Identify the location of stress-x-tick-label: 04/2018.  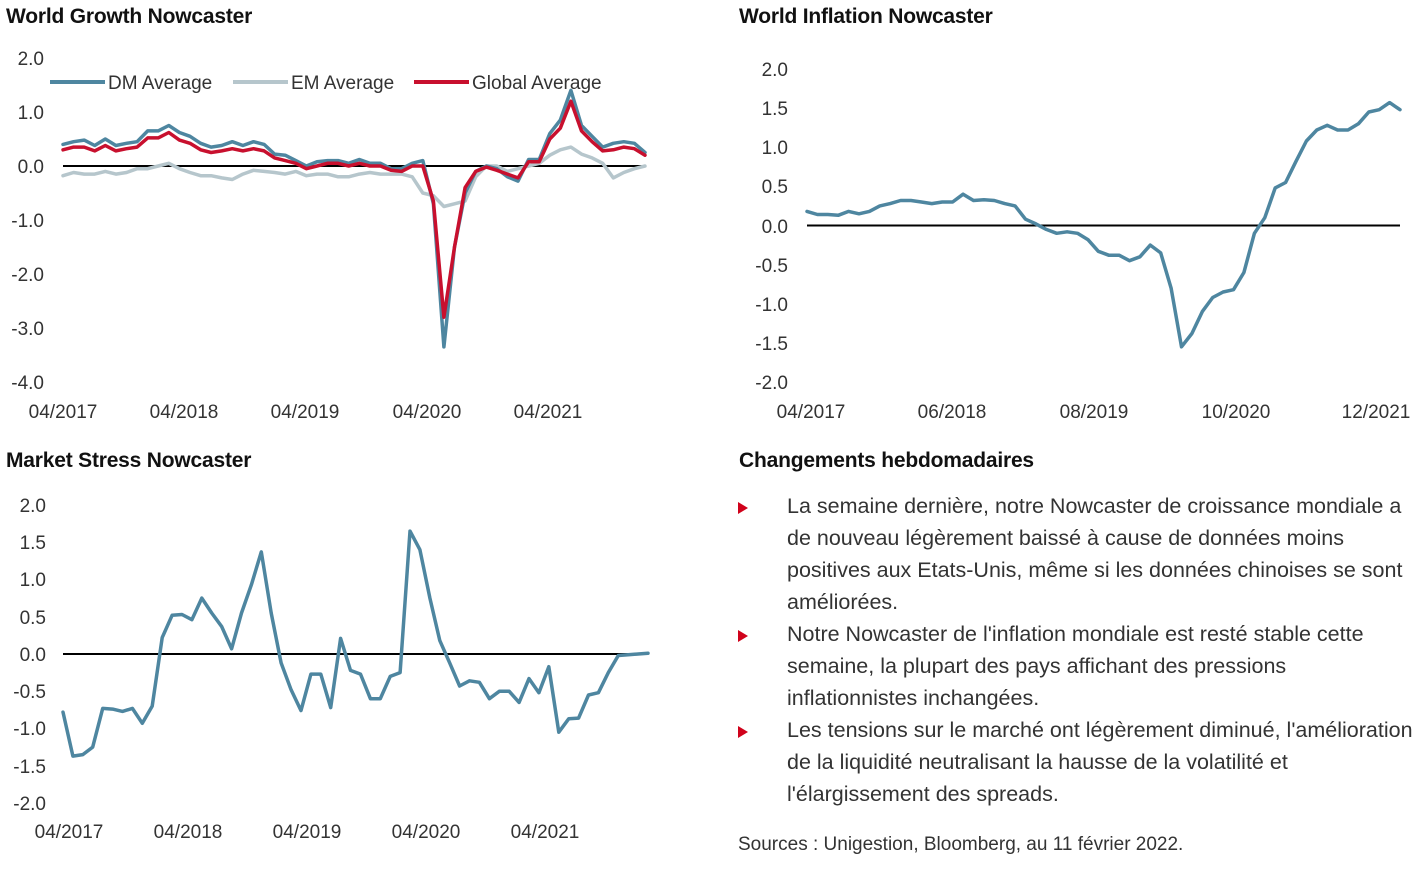
(188, 832).